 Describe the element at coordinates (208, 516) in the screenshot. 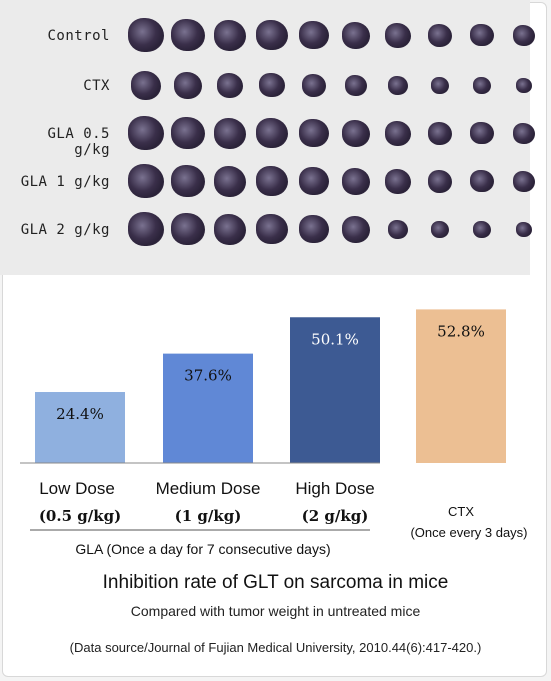

I see `dose-label: (1 g/kg)` at that location.